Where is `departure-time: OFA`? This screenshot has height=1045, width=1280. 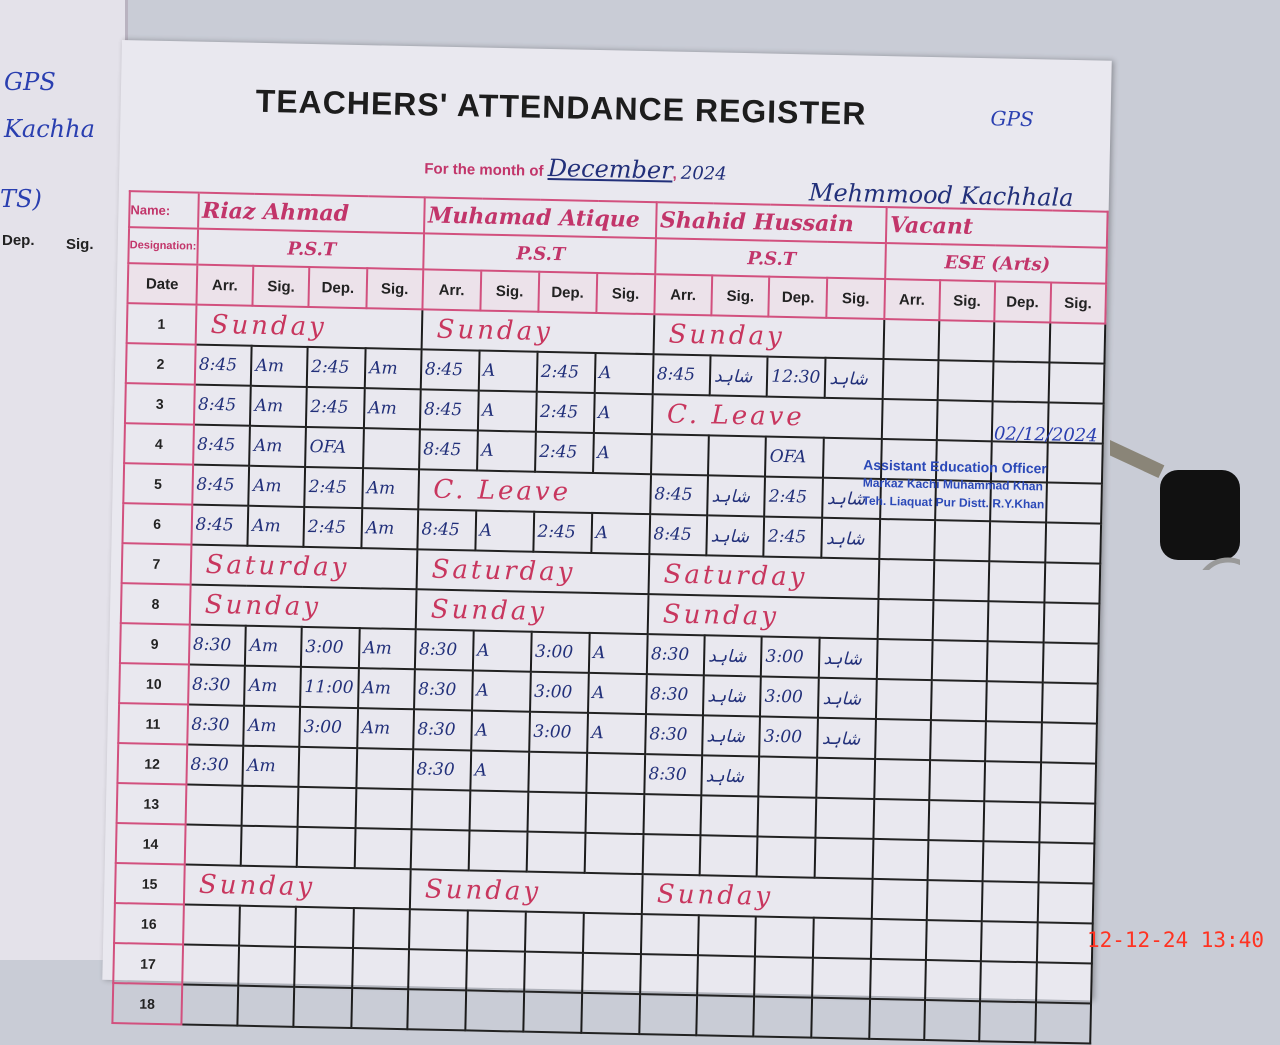
departure-time: OFA is located at coordinates (334, 447).